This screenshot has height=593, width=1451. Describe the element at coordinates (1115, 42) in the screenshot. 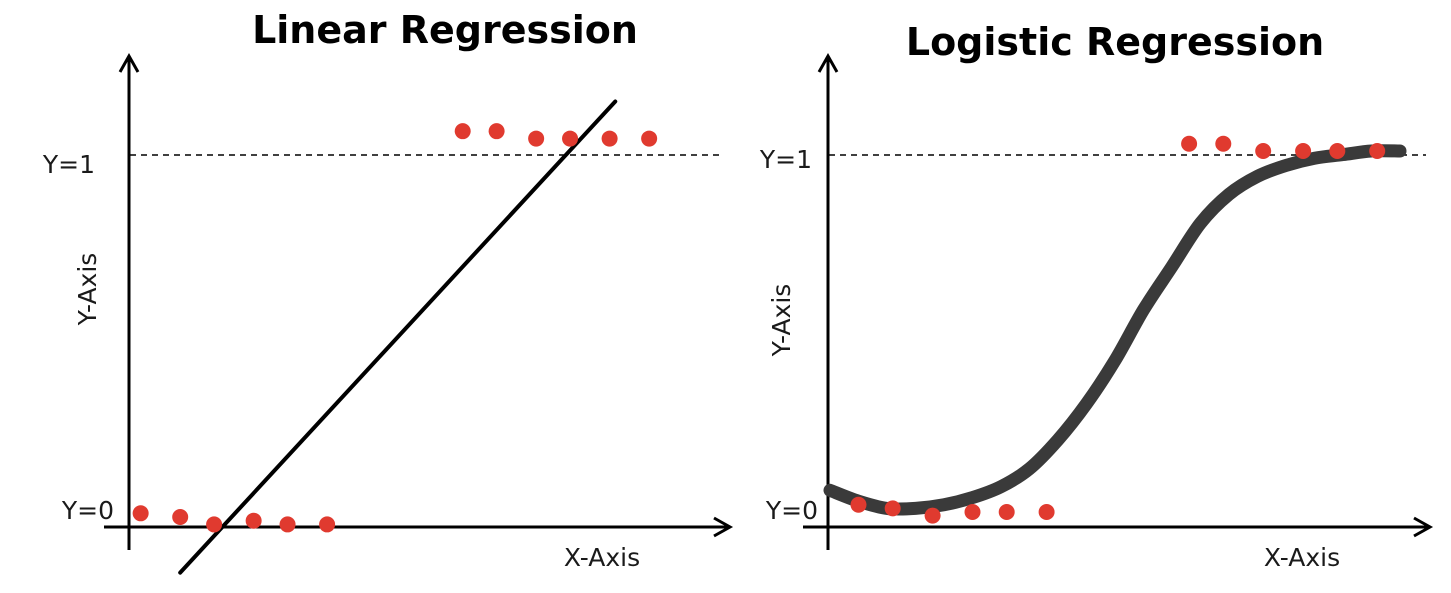

I see `chart-title: Logistic Regression` at that location.